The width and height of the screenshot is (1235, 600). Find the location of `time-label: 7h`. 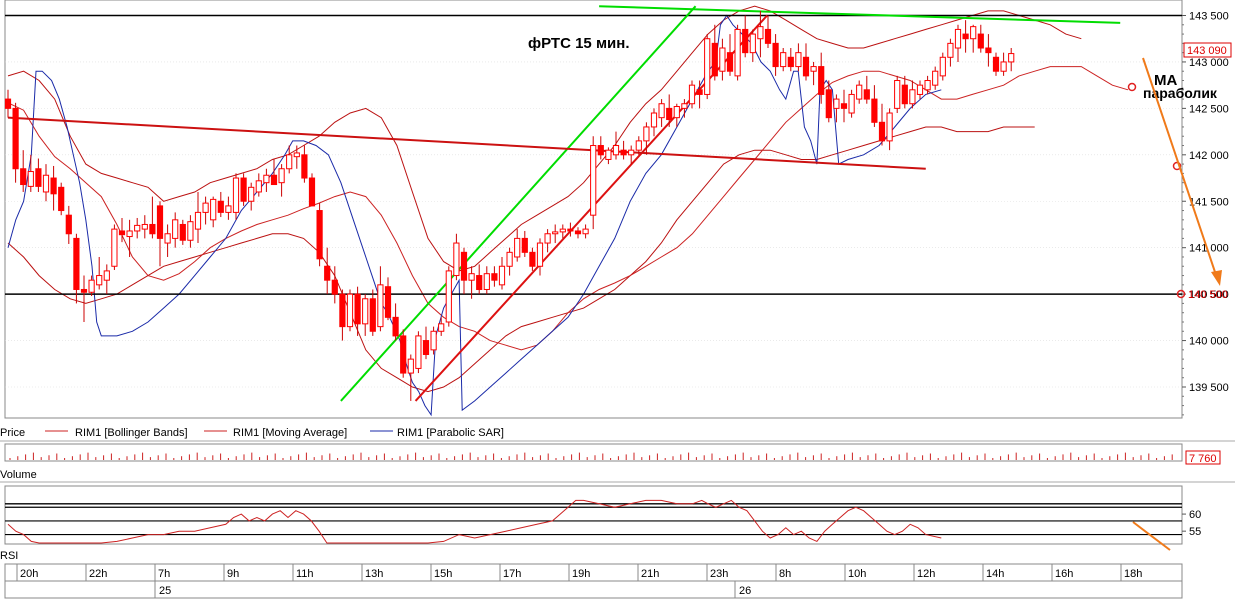

time-label: 7h is located at coordinates (164, 574).